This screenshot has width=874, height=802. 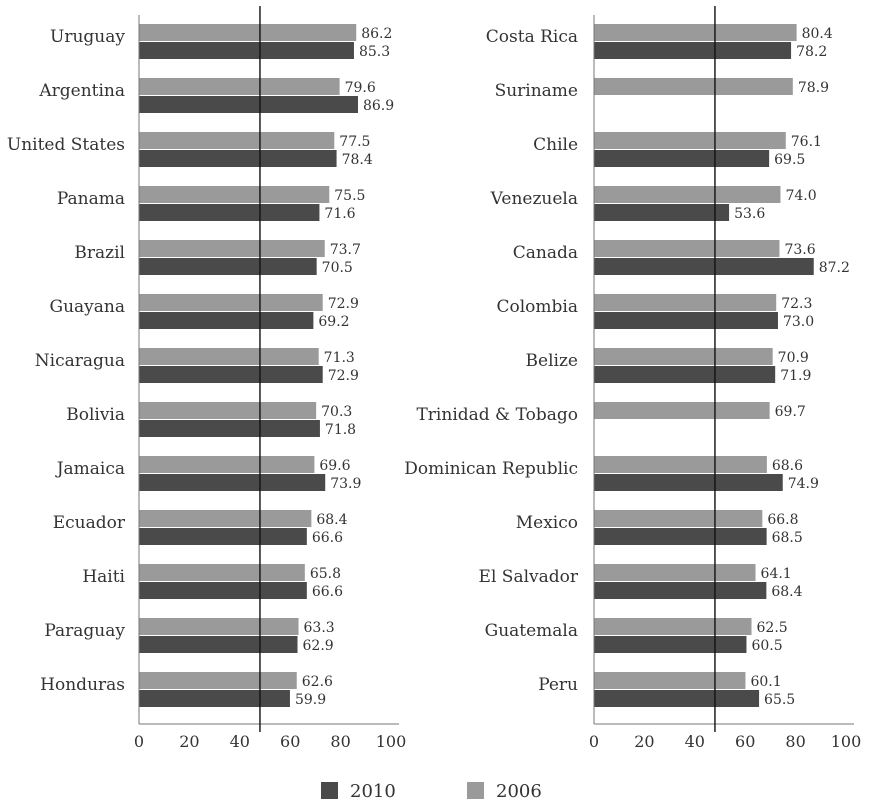 What do you see at coordinates (787, 538) in the screenshot?
I see `data-label-2010: 68.5` at bounding box center [787, 538].